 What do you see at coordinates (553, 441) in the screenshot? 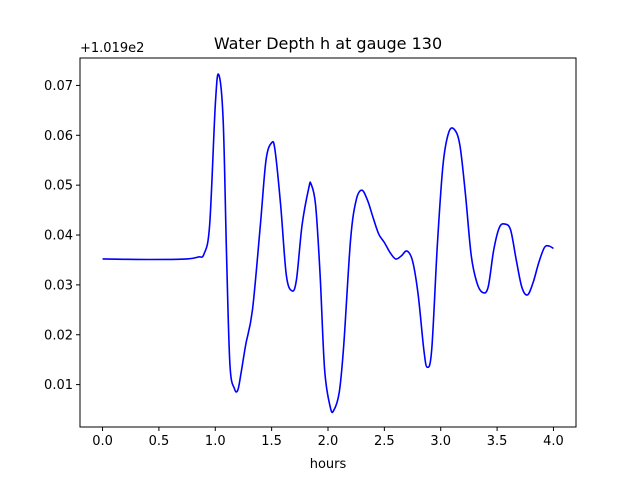
I see `x-tick-label: 4.0` at bounding box center [553, 441].